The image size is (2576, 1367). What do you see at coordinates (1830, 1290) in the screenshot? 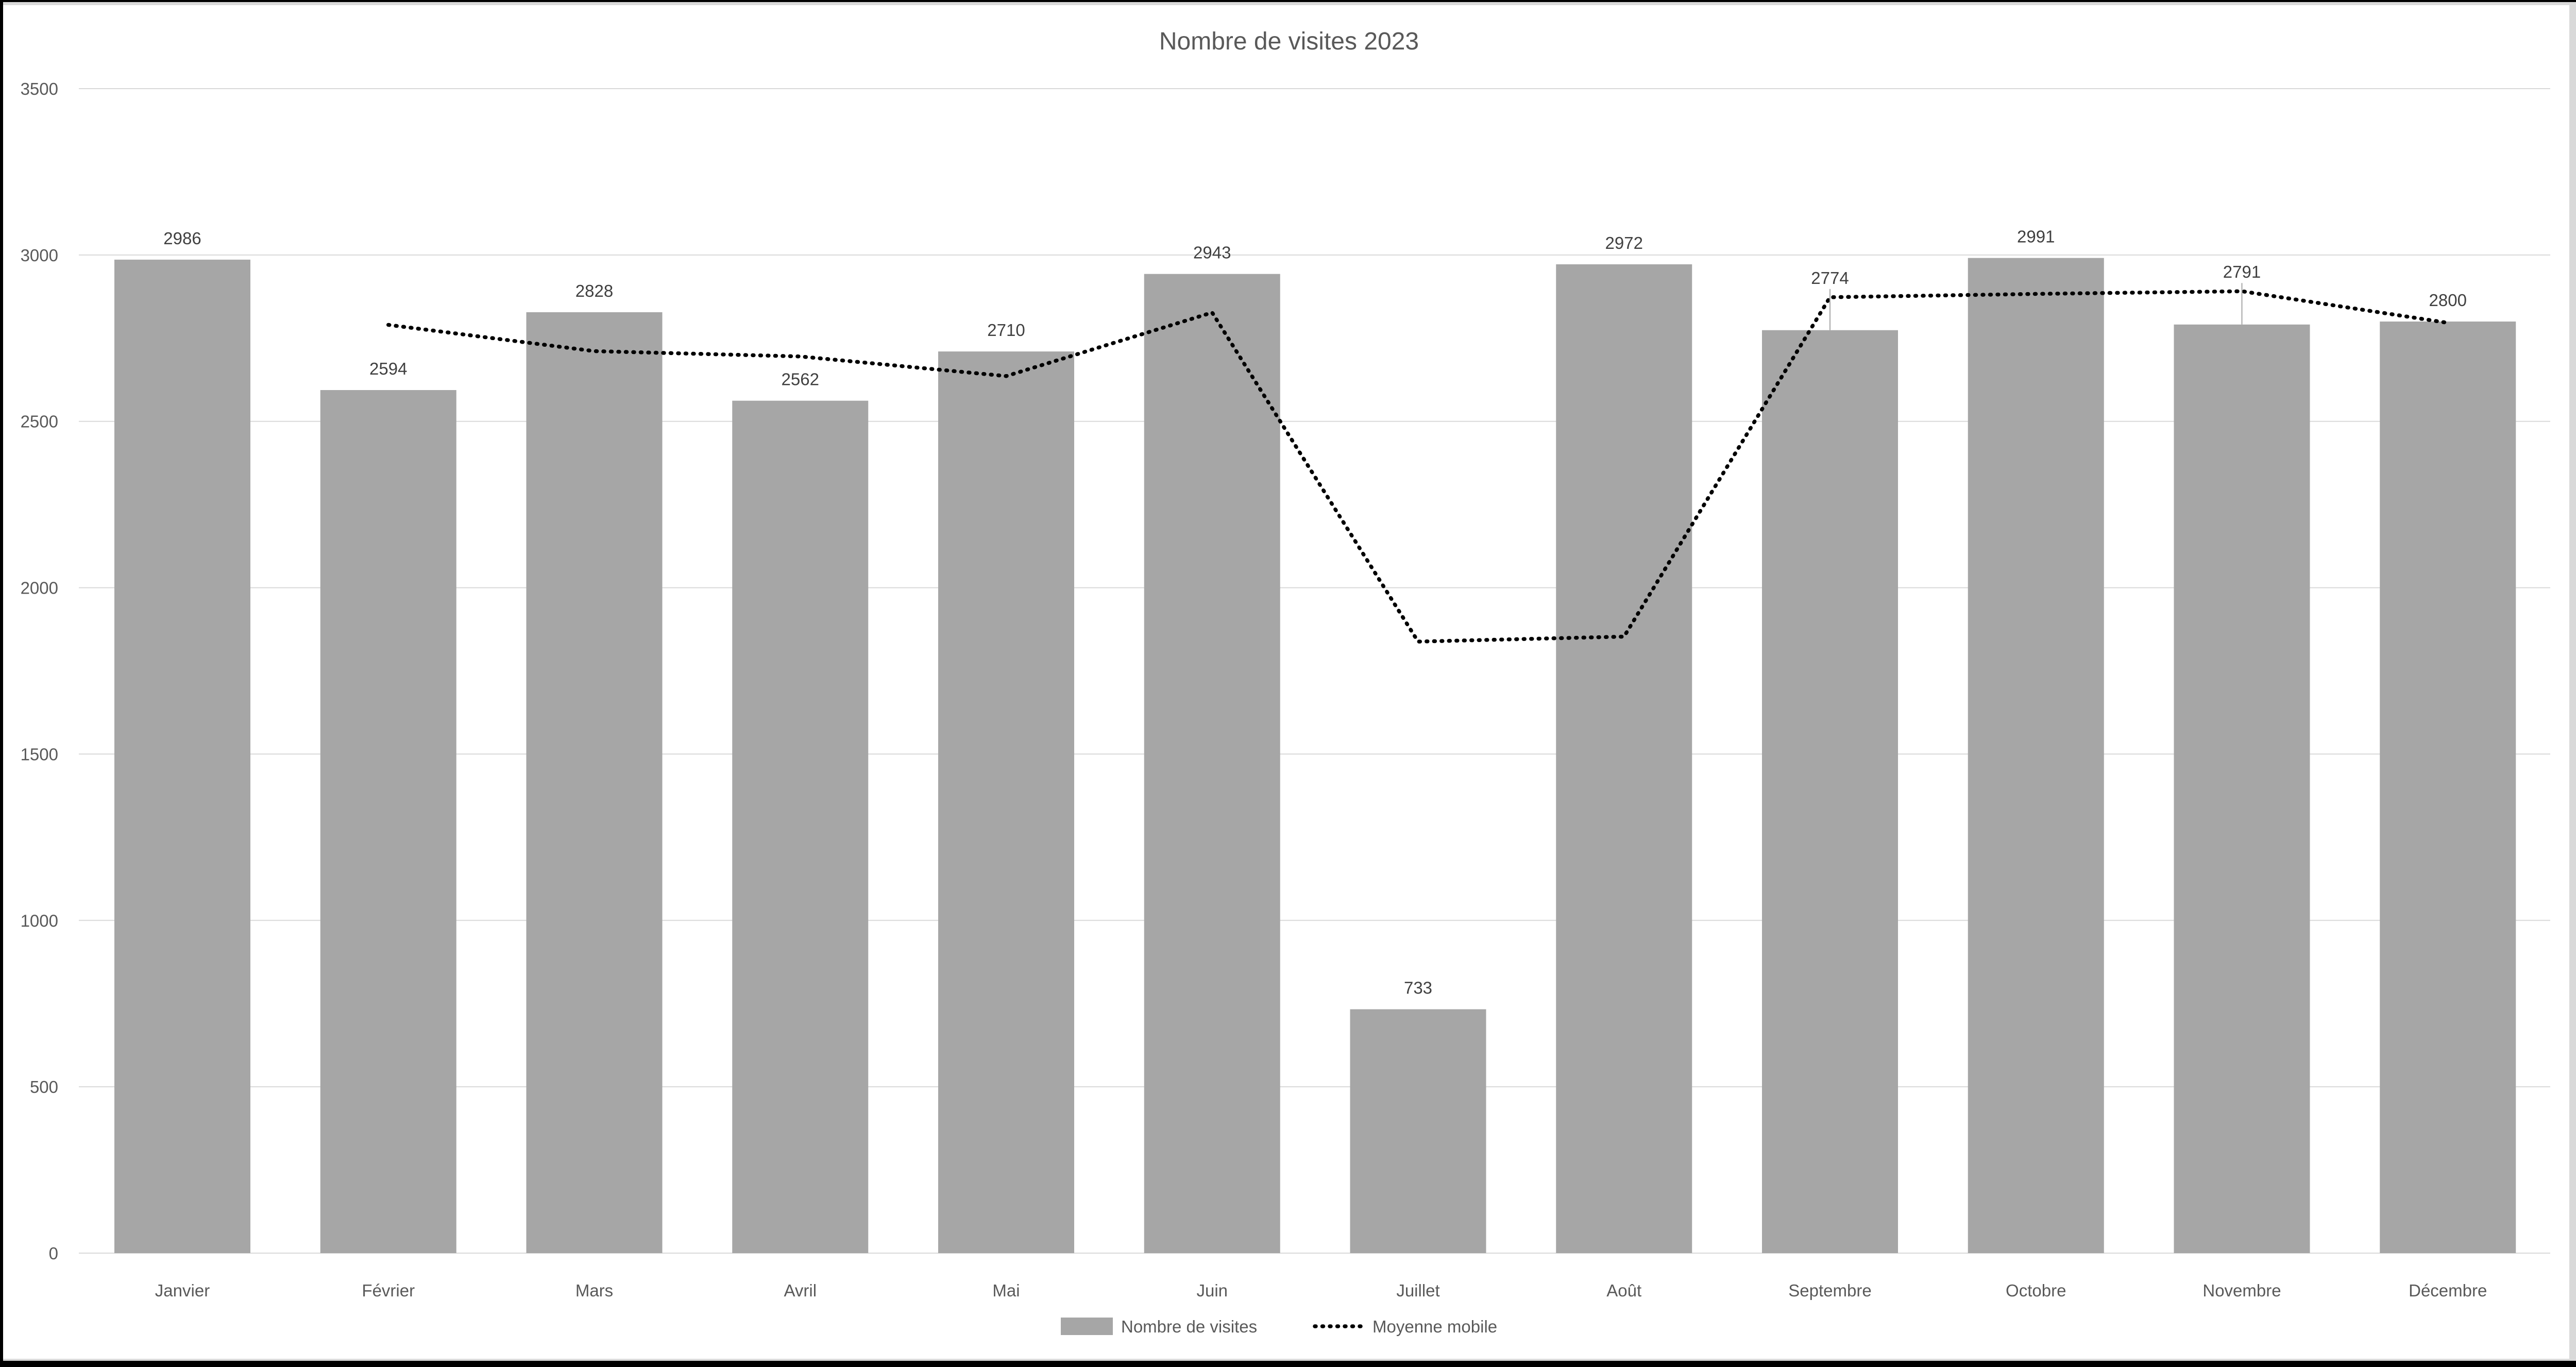
I see `x-axis-label: Septembre` at bounding box center [1830, 1290].